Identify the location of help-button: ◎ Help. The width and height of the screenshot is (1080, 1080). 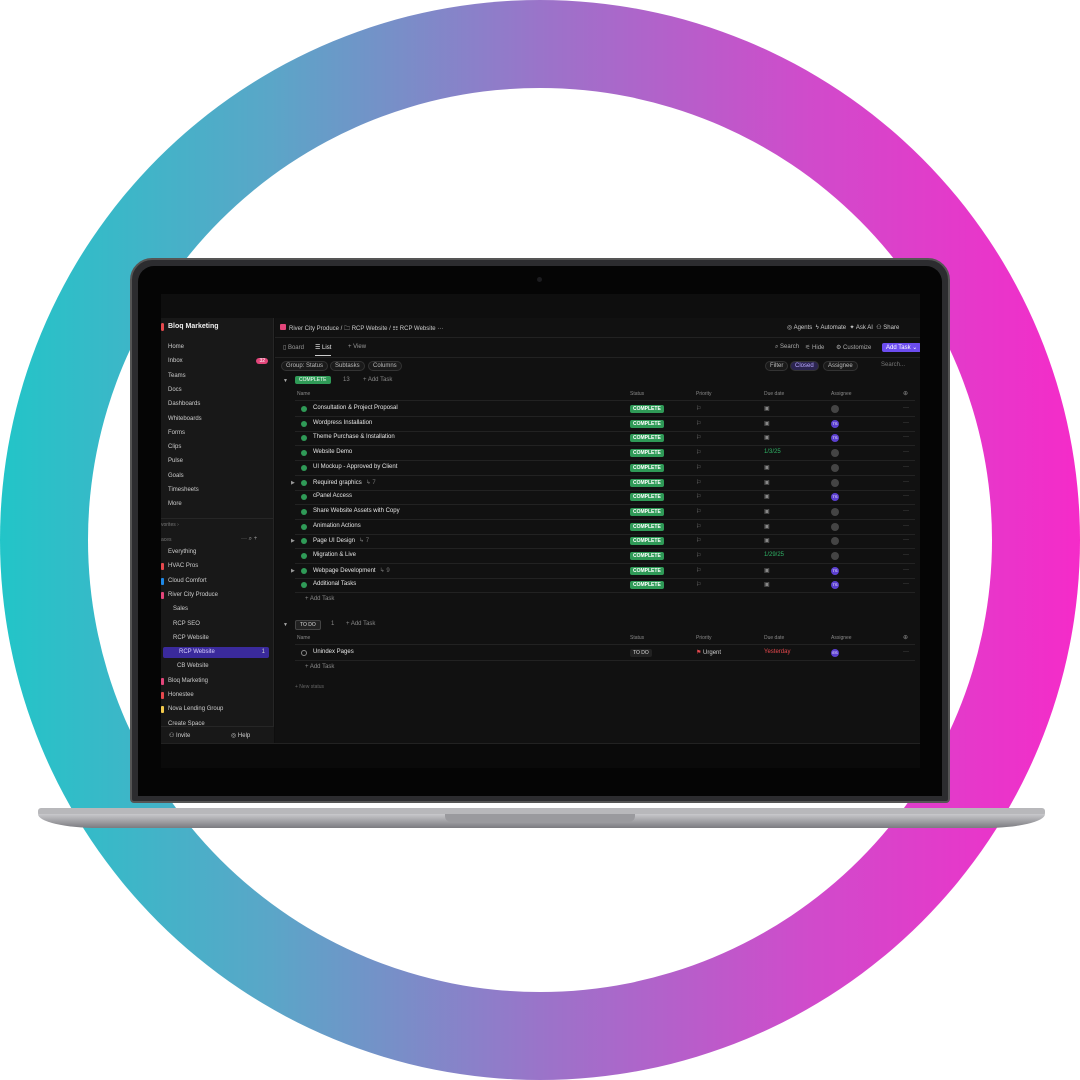
(241, 736).